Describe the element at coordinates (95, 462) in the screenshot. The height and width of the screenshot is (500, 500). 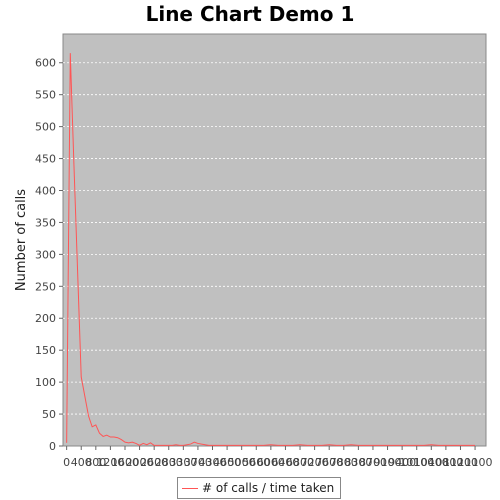
I see `x-tick-label: 800` at that location.